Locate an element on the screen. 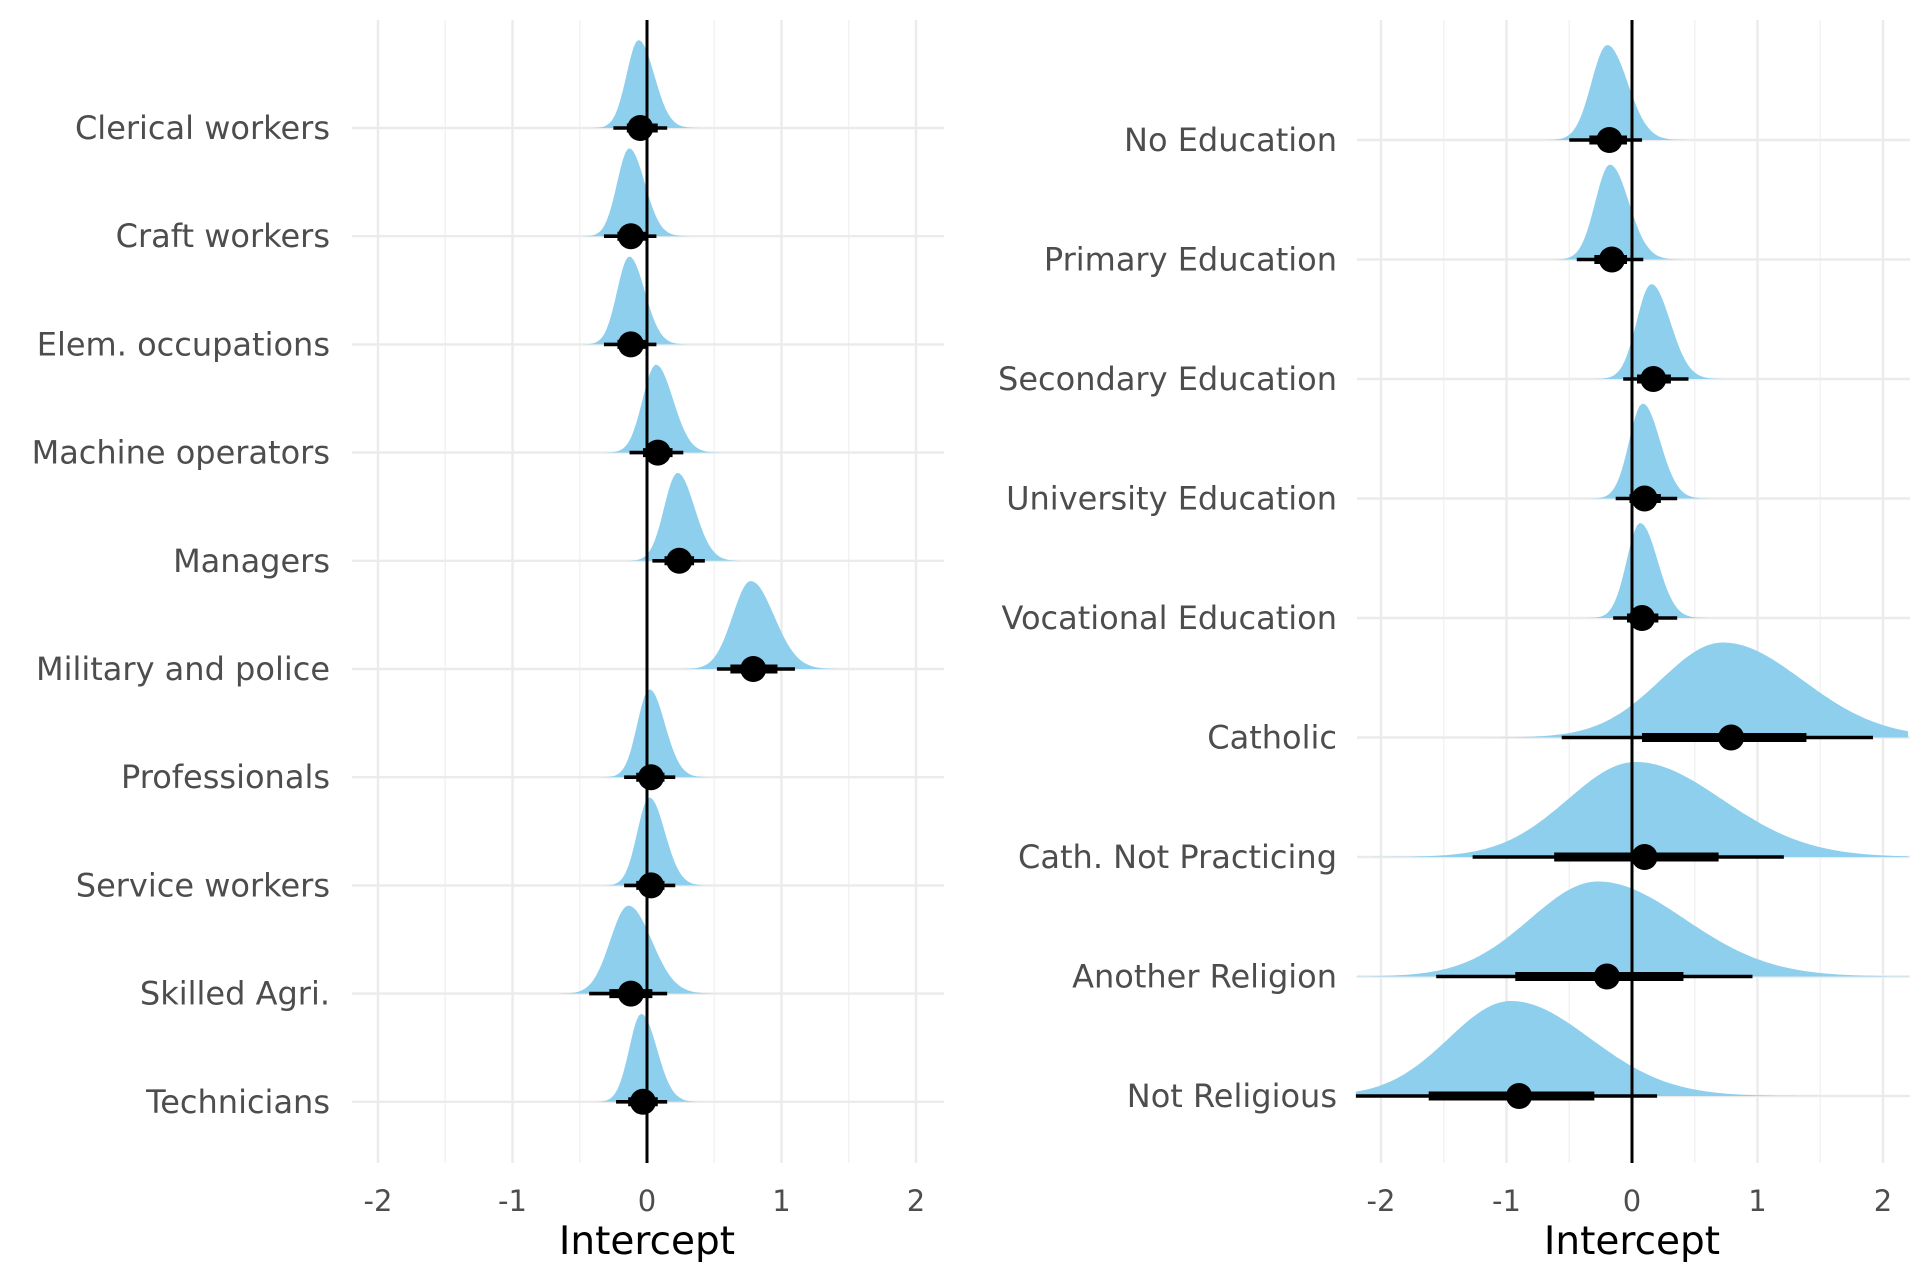 The image size is (1920, 1280). category-label: Skilled Agri. is located at coordinates (235, 994).